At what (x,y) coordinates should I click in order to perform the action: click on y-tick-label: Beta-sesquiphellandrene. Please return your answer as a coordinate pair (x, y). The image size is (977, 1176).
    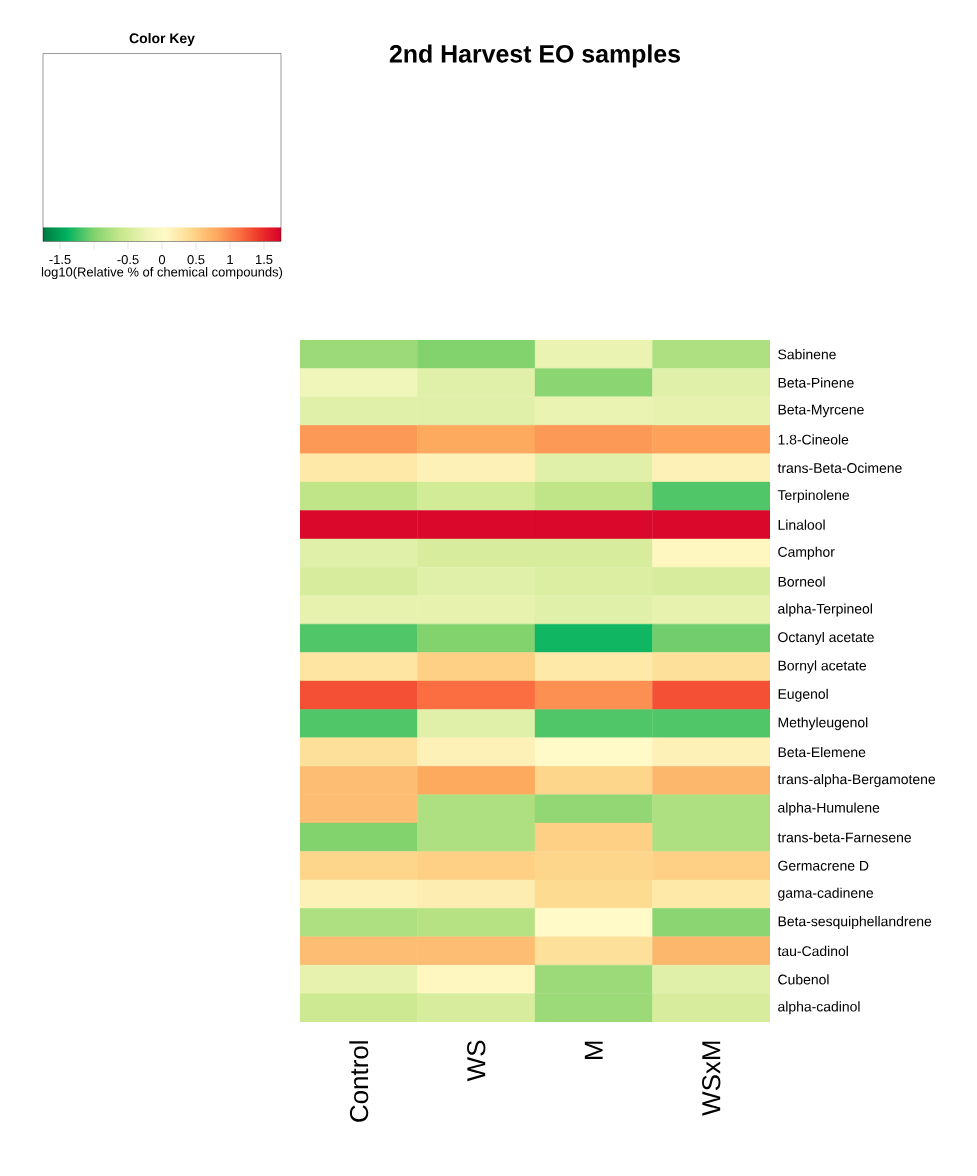
    Looking at the image, I should click on (855, 923).